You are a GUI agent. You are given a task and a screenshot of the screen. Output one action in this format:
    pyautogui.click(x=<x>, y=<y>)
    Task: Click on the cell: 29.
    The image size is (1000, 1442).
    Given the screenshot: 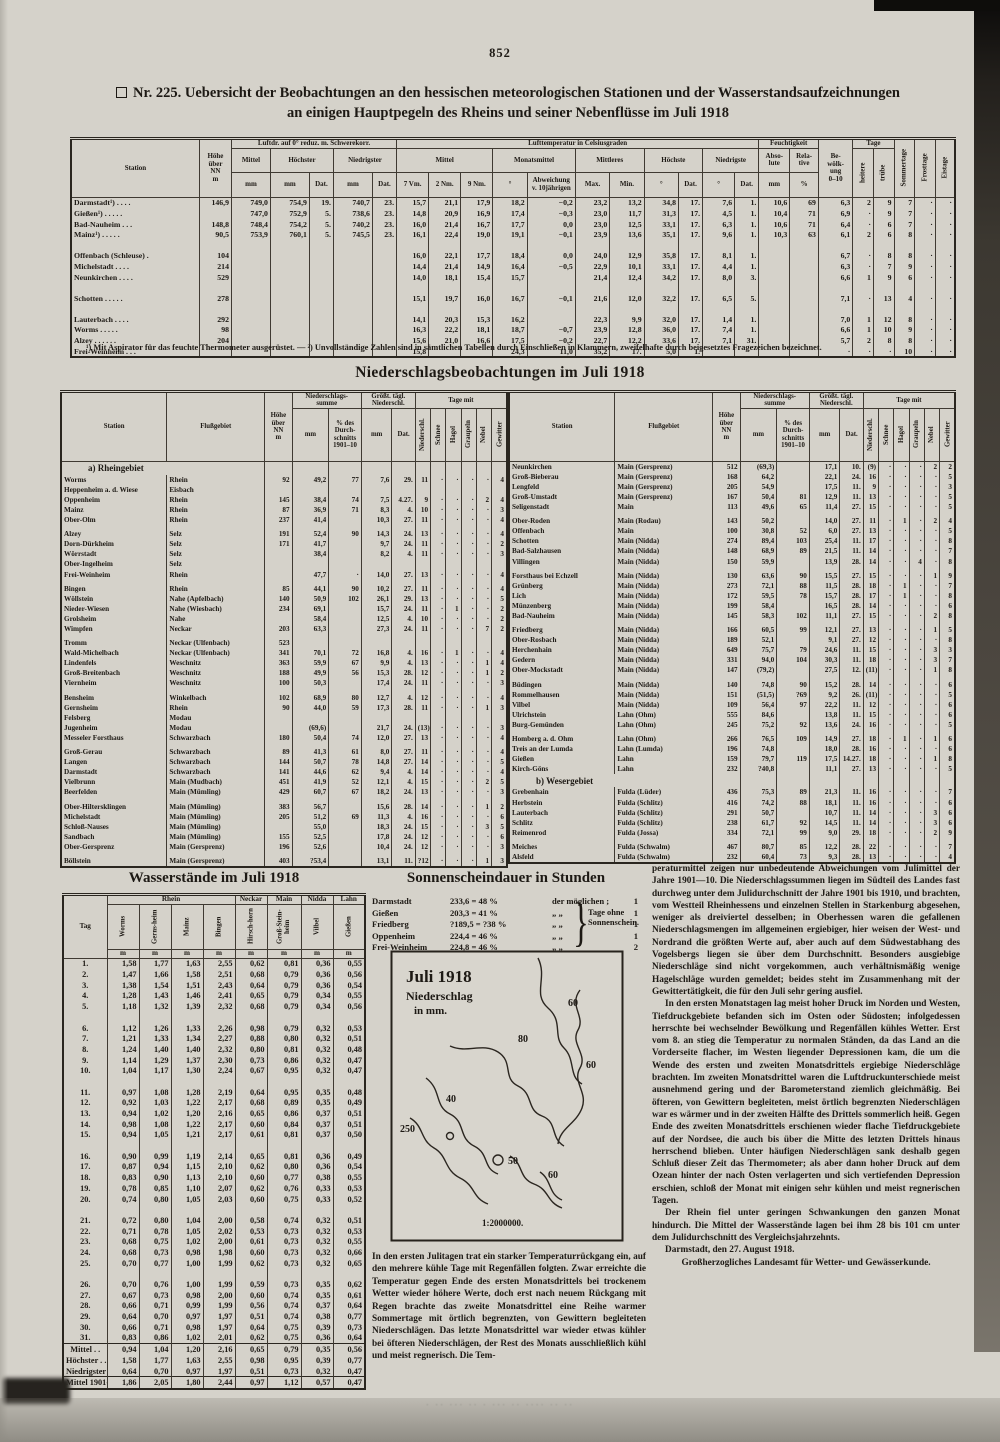 What is the action you would take?
    pyautogui.click(x=851, y=832)
    